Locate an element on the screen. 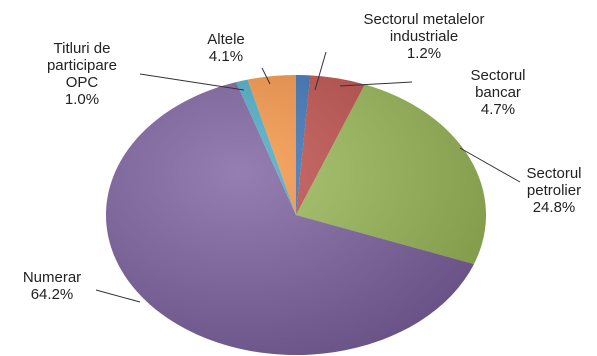  slice-name-label: Numerar is located at coordinates (52, 277).